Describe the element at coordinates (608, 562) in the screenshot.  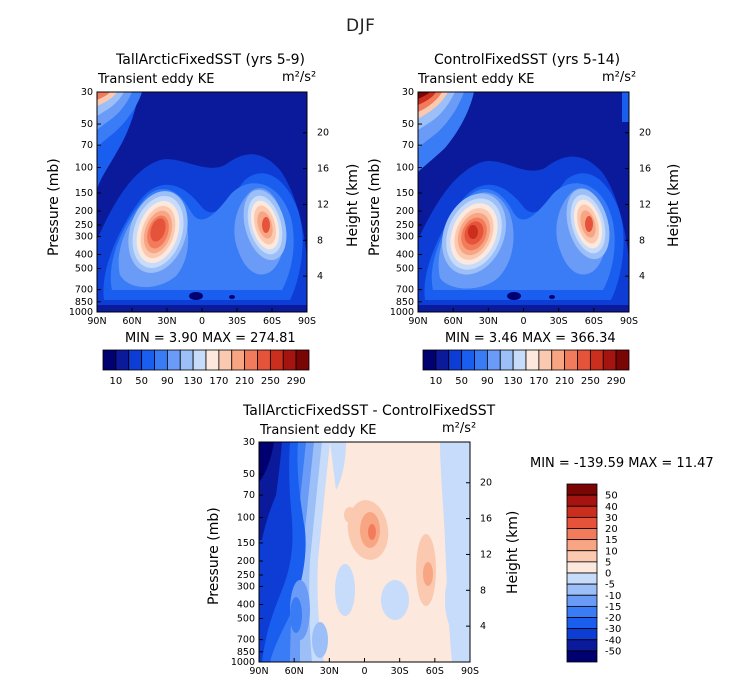
I see `diff-colorbar-label: 5` at that location.